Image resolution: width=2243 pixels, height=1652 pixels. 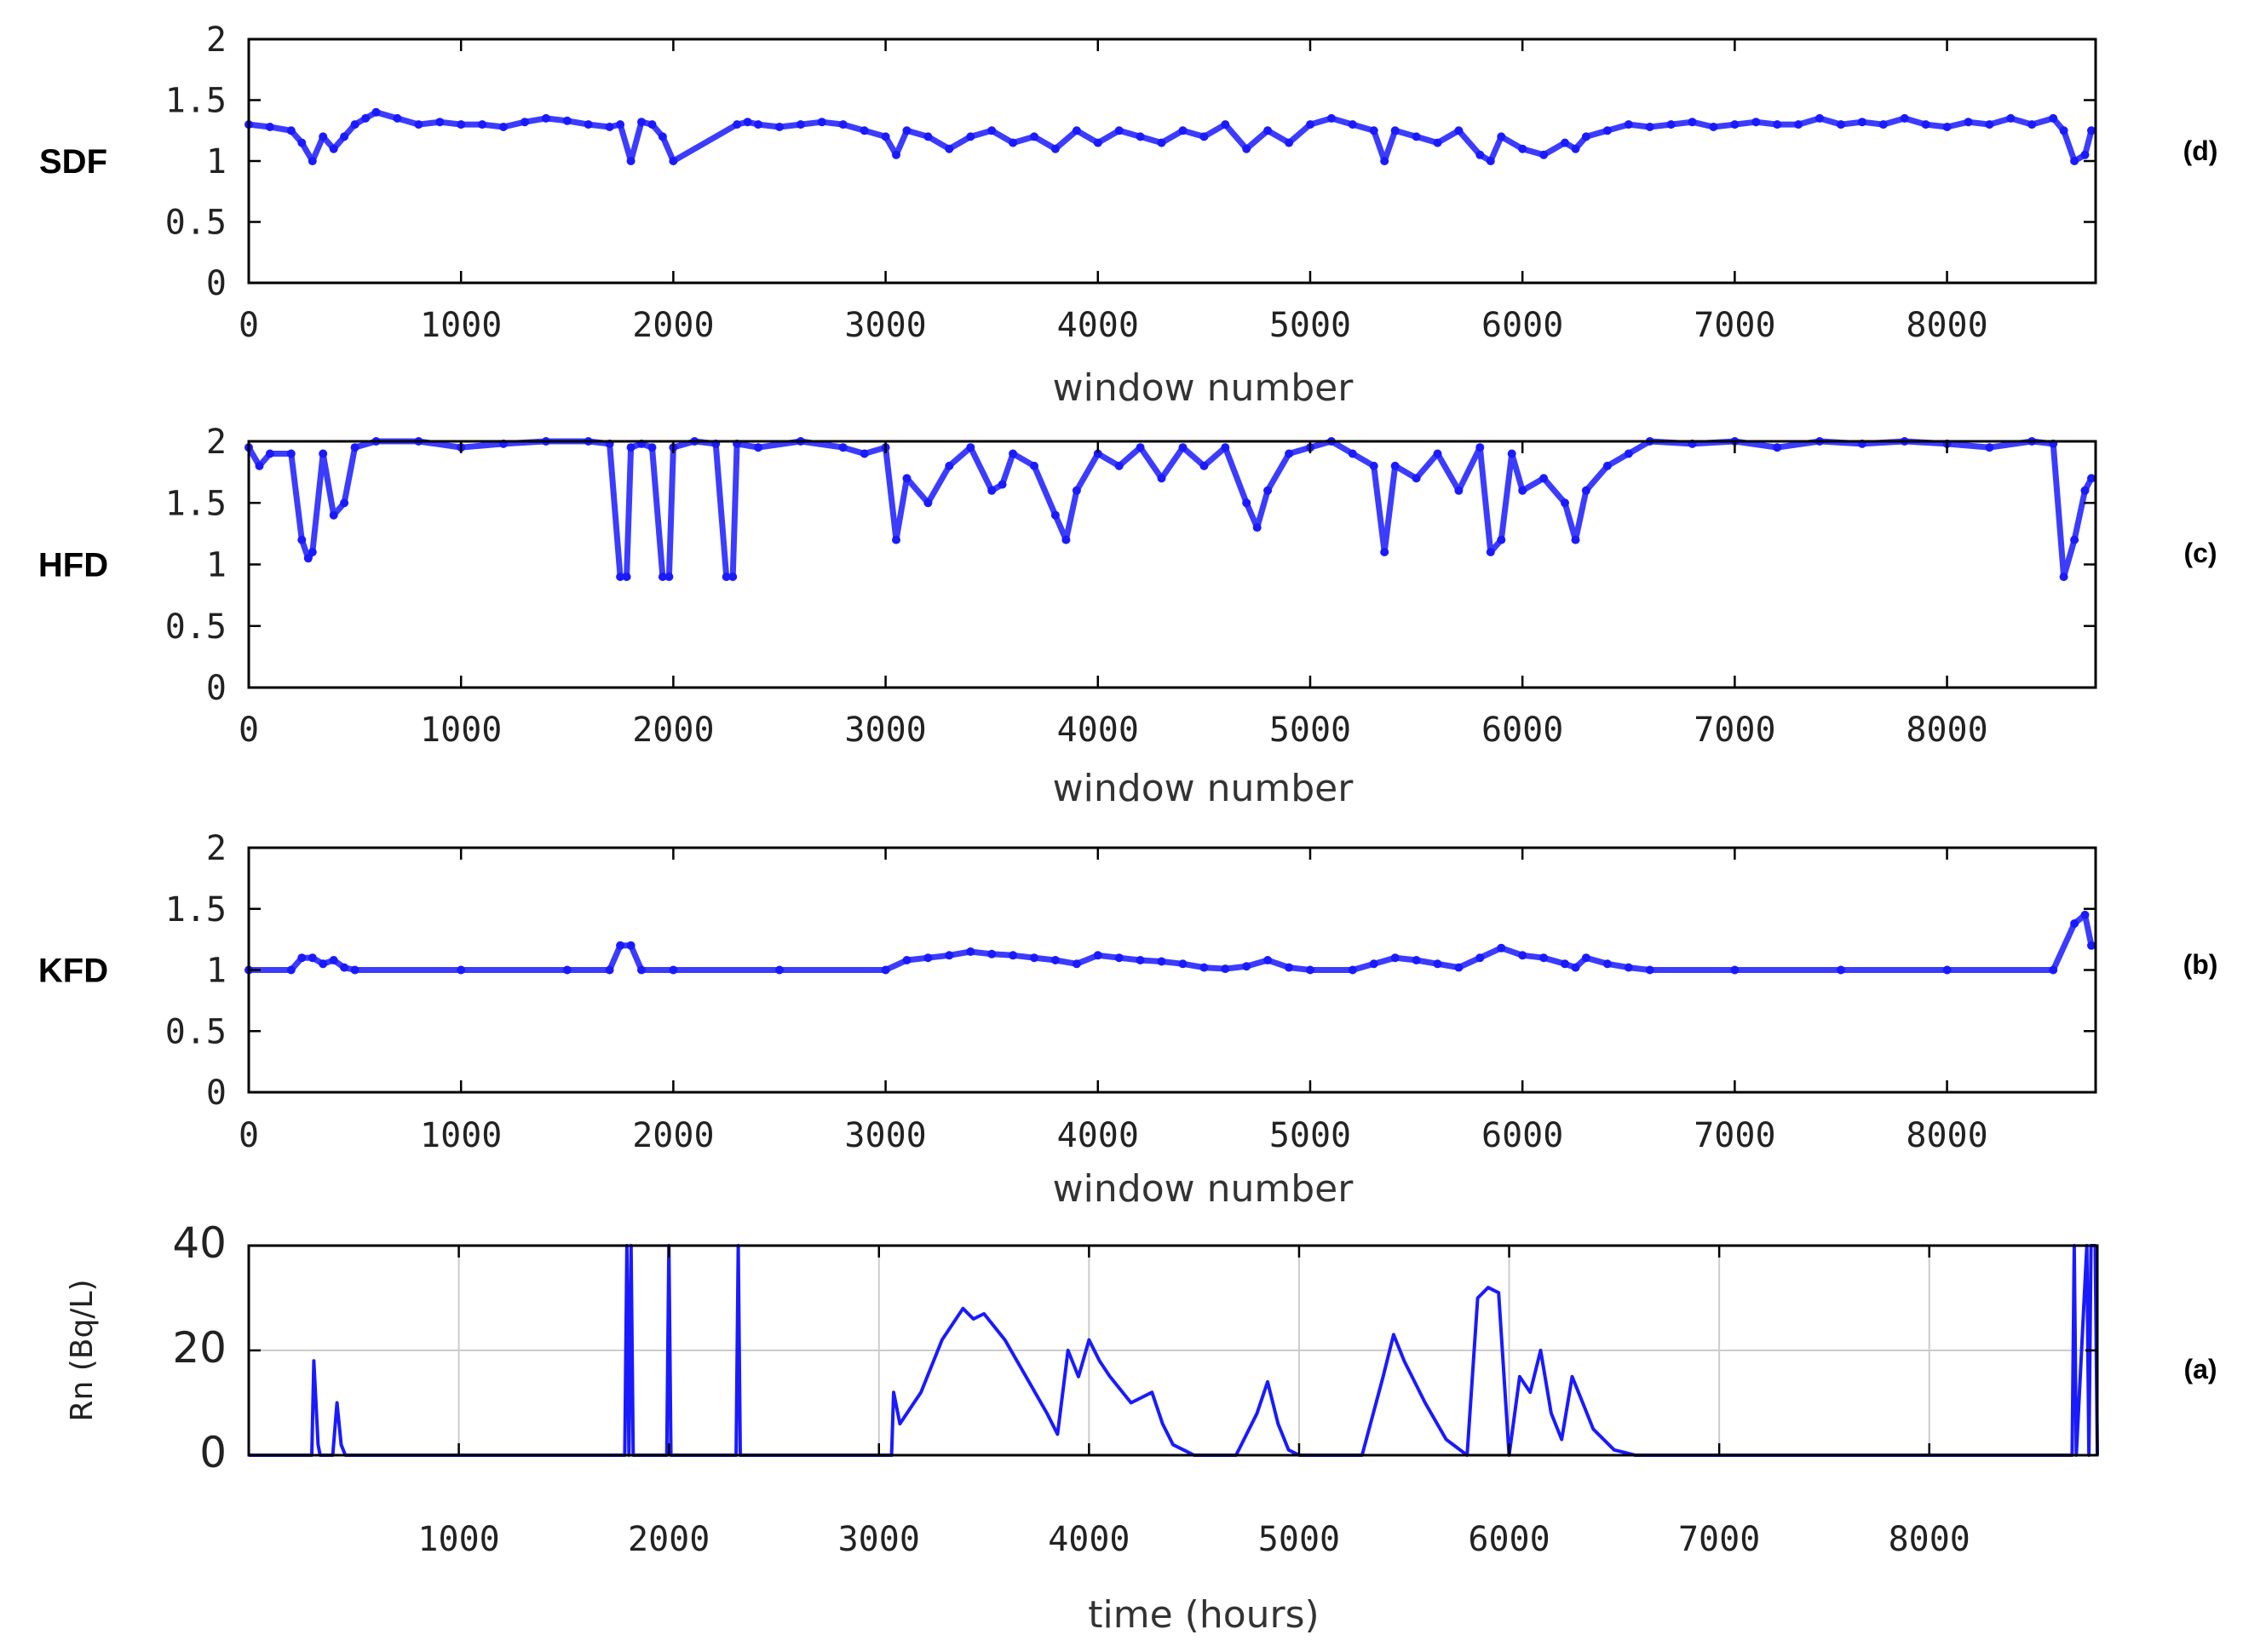 What do you see at coordinates (461, 325) in the screenshot?
I see `sdf-x-tick-label-1: 1000` at bounding box center [461, 325].